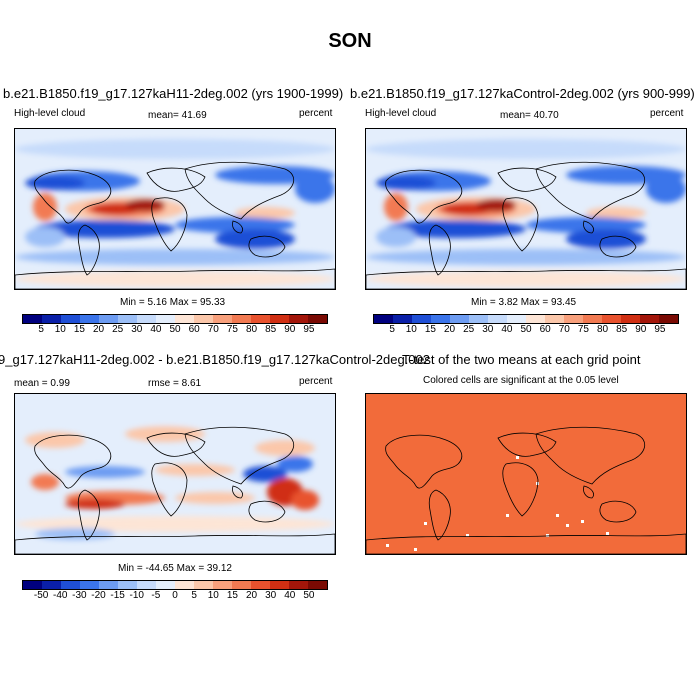 Image resolution: width=700 pixels, height=700 pixels. I want to click on colorbar-tick-label: 60, so click(545, 329).